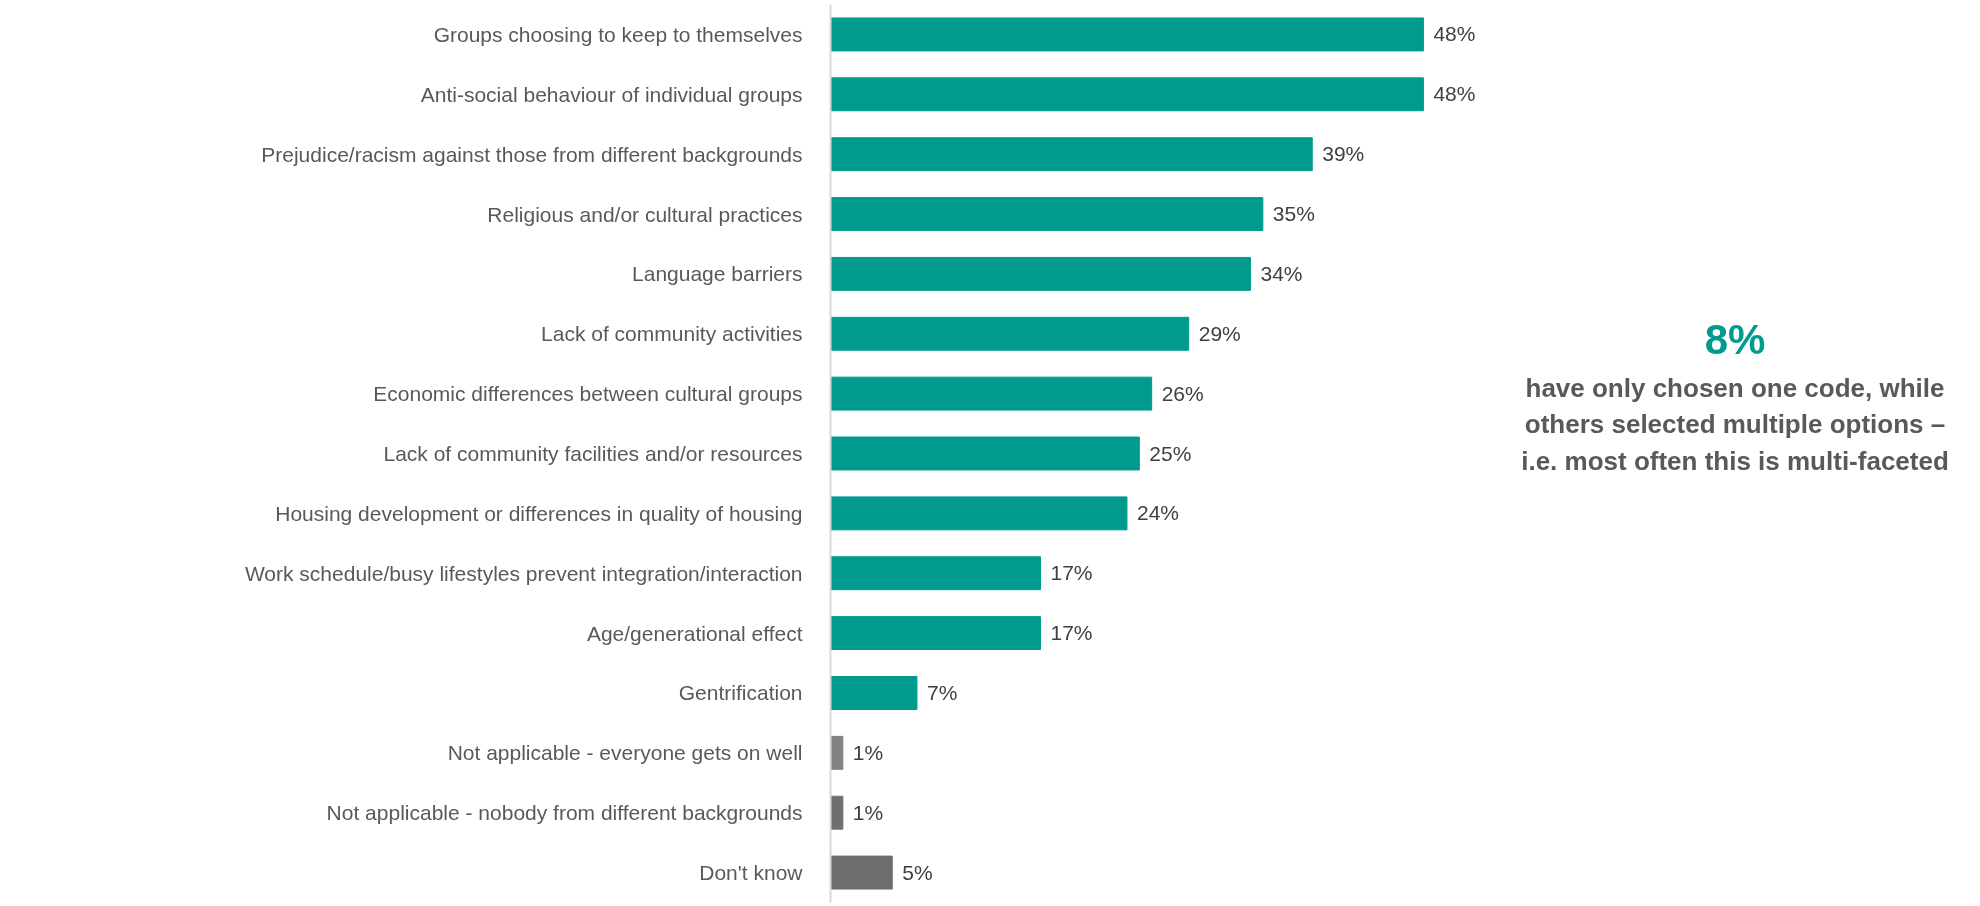 Image resolution: width=1980 pixels, height=906 pixels. I want to click on text: have only chosen one code, while others selected multiple options – i.e. most often this is multi-faceted, so click(1735, 425).